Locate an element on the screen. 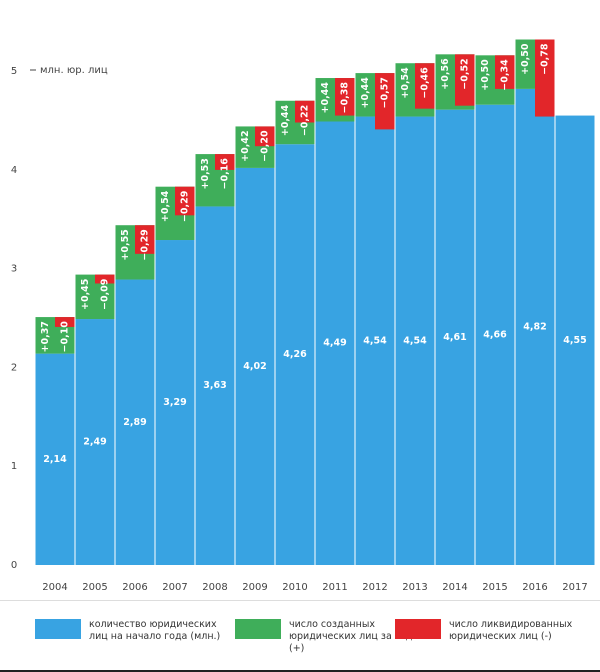 The image size is (600, 672). created-label: +0,45 is located at coordinates (85, 294).